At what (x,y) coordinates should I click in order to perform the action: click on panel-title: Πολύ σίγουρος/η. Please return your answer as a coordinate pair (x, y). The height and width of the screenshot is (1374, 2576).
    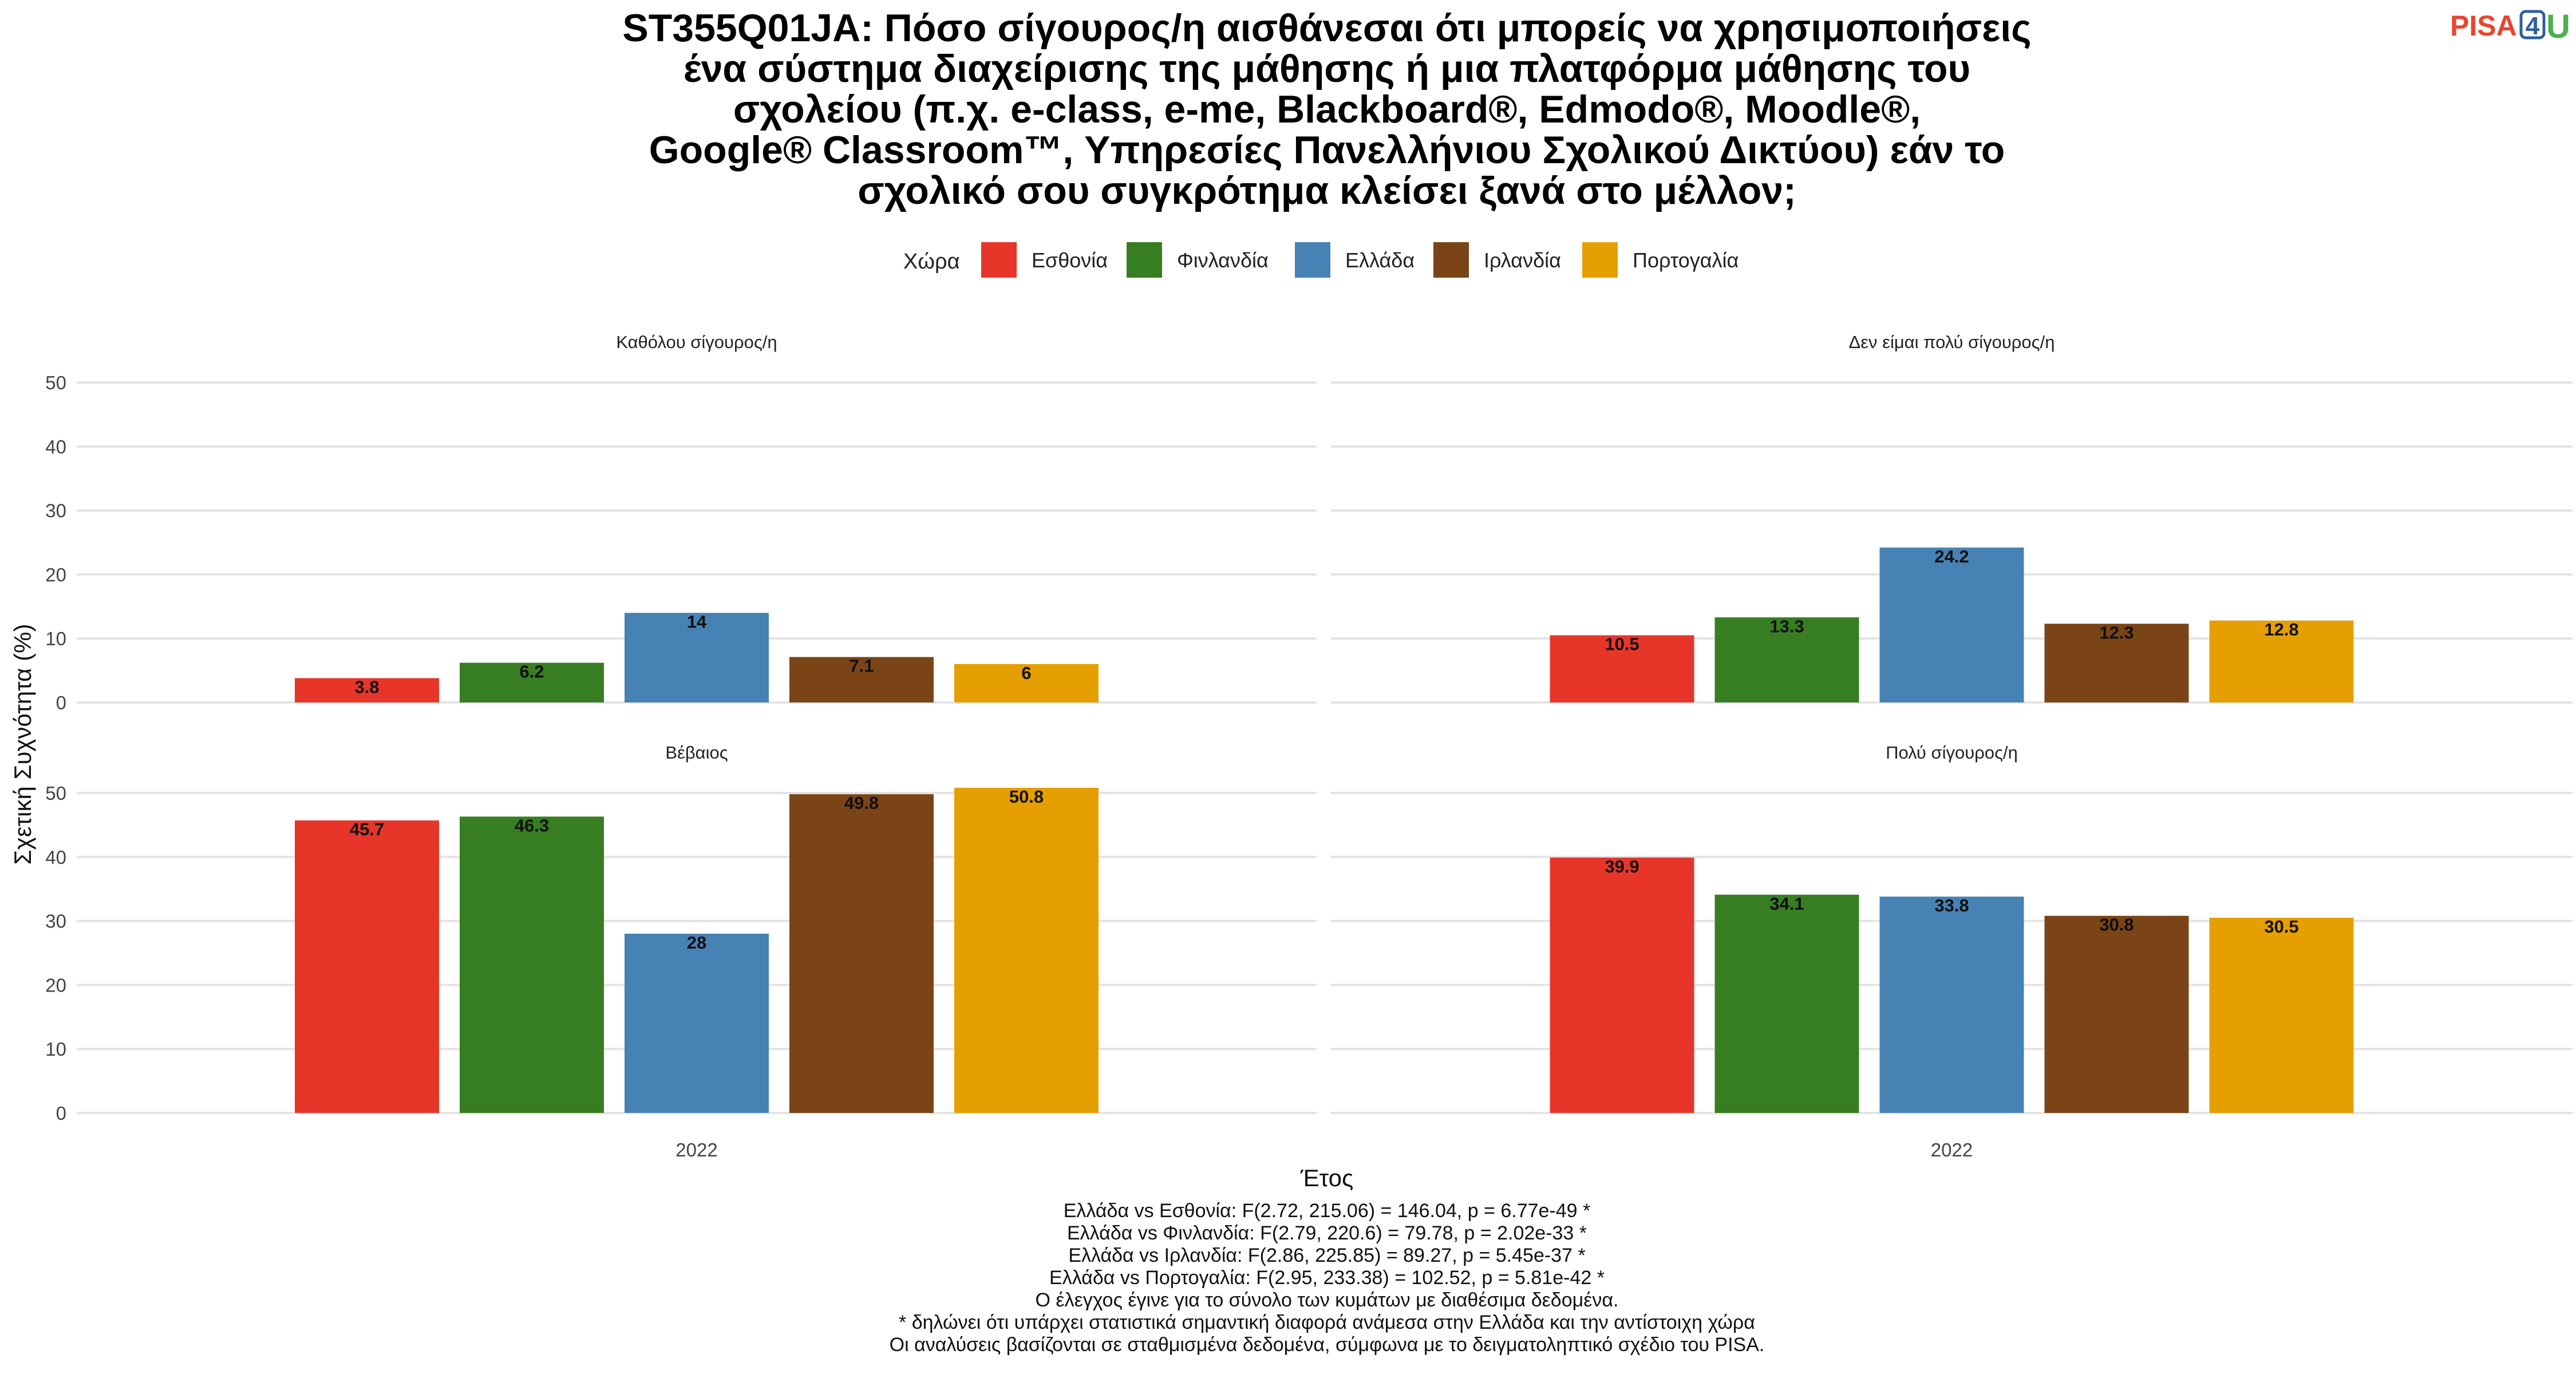
    Looking at the image, I should click on (1952, 753).